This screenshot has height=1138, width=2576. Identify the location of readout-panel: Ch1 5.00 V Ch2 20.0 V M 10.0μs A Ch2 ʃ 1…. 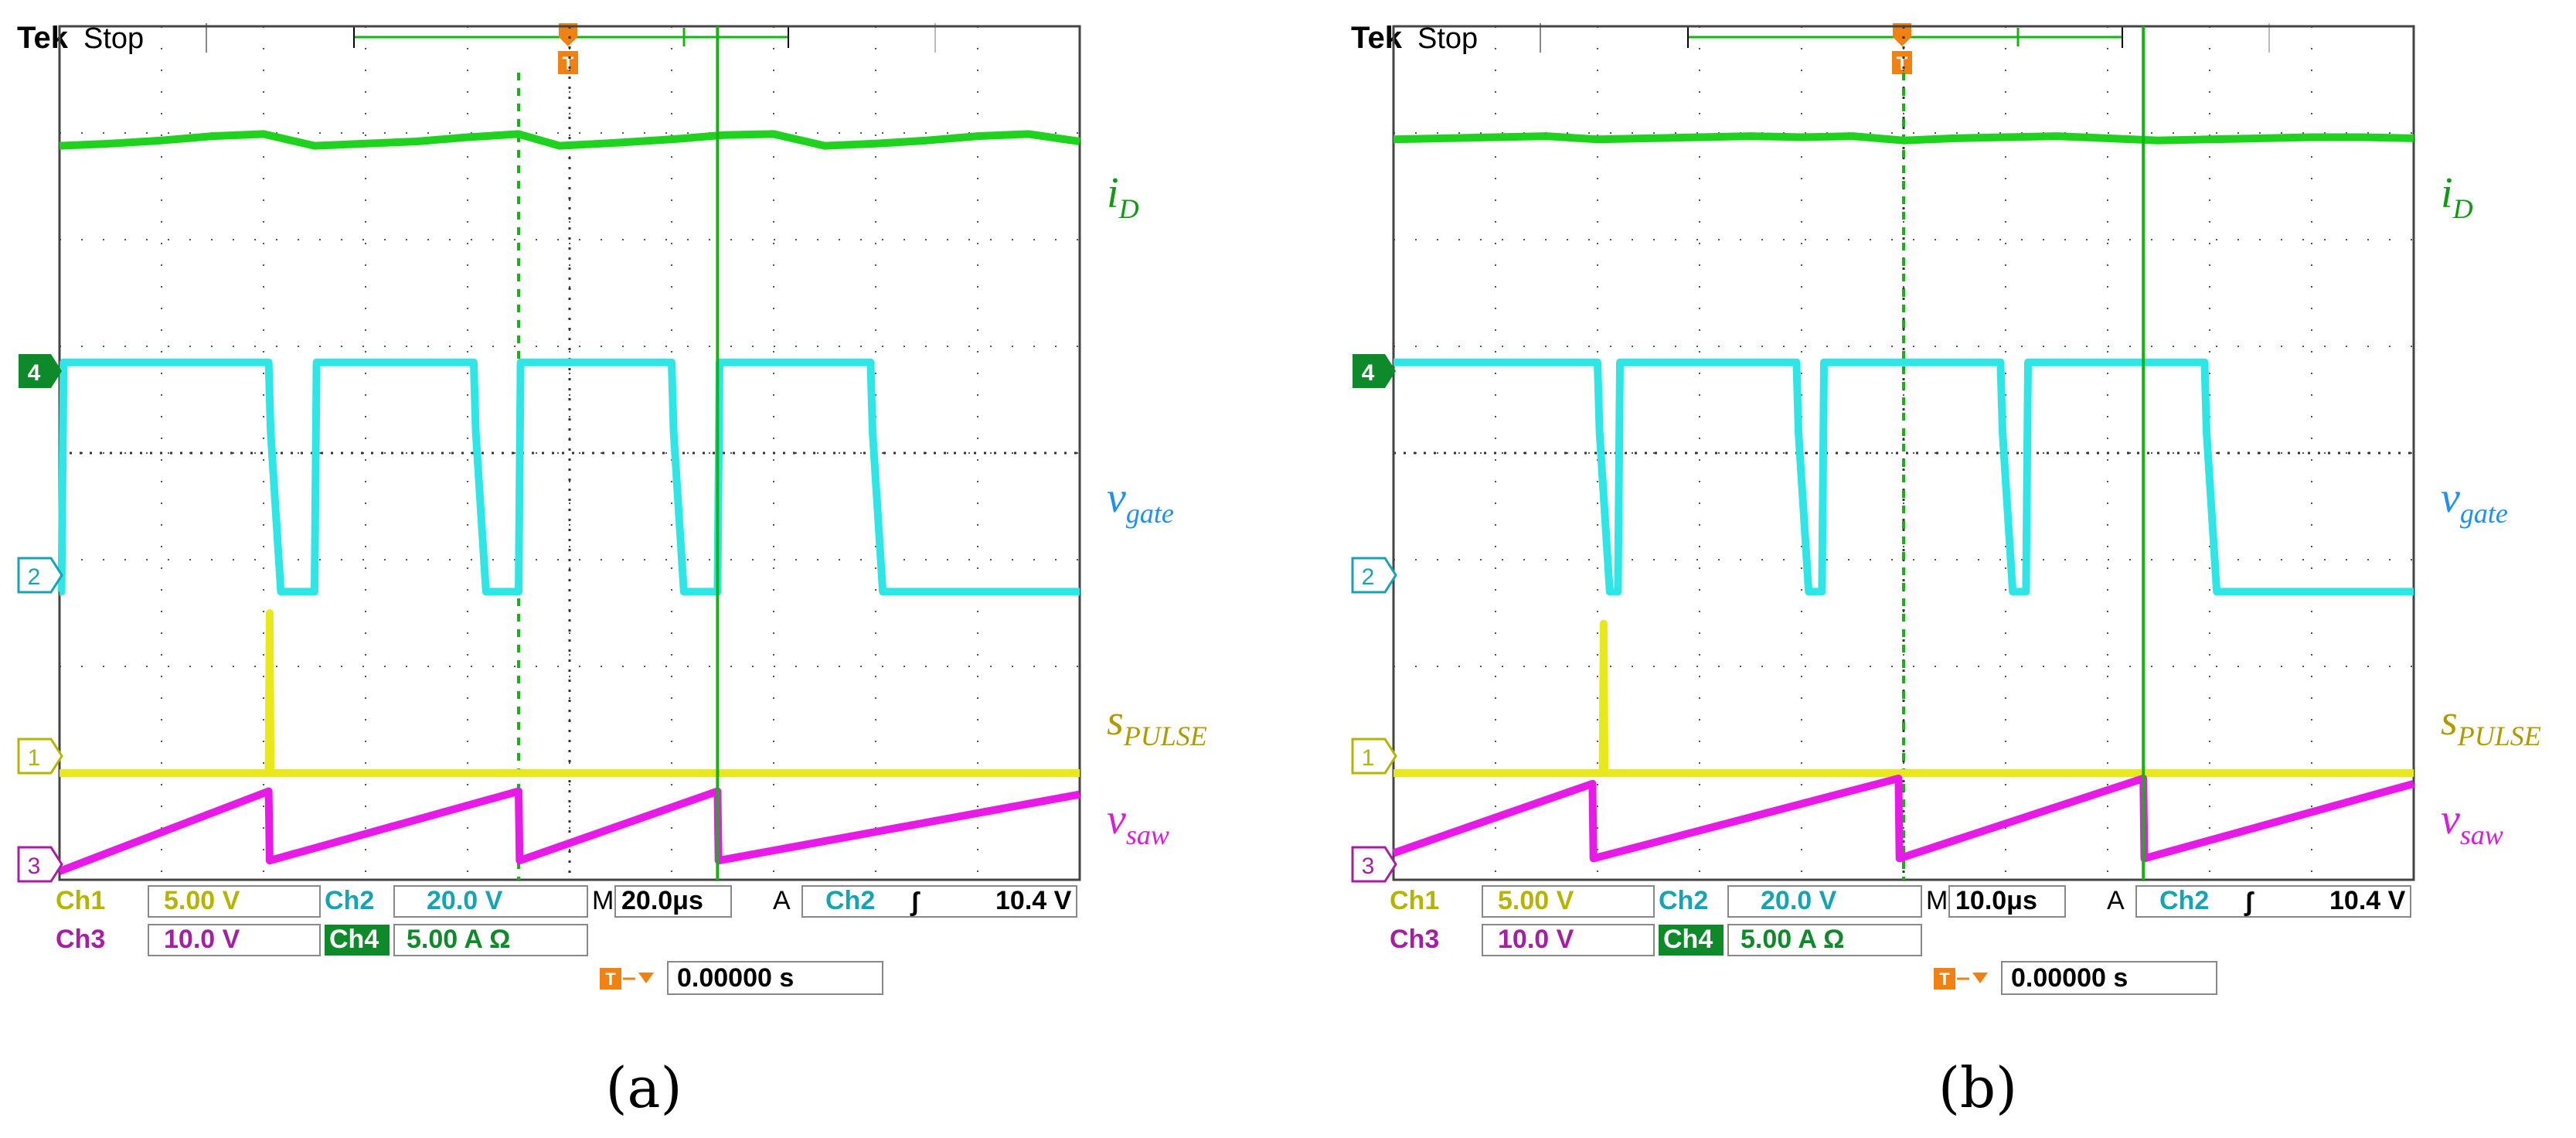
(1901, 940).